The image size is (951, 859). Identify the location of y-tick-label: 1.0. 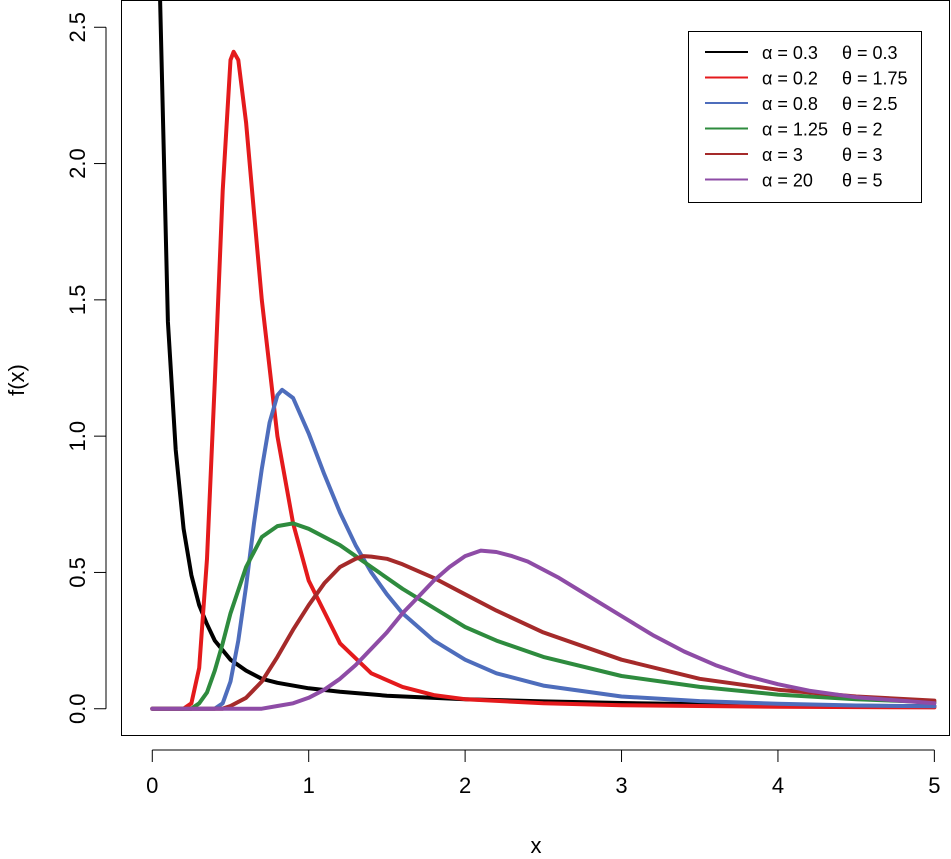
(77, 436).